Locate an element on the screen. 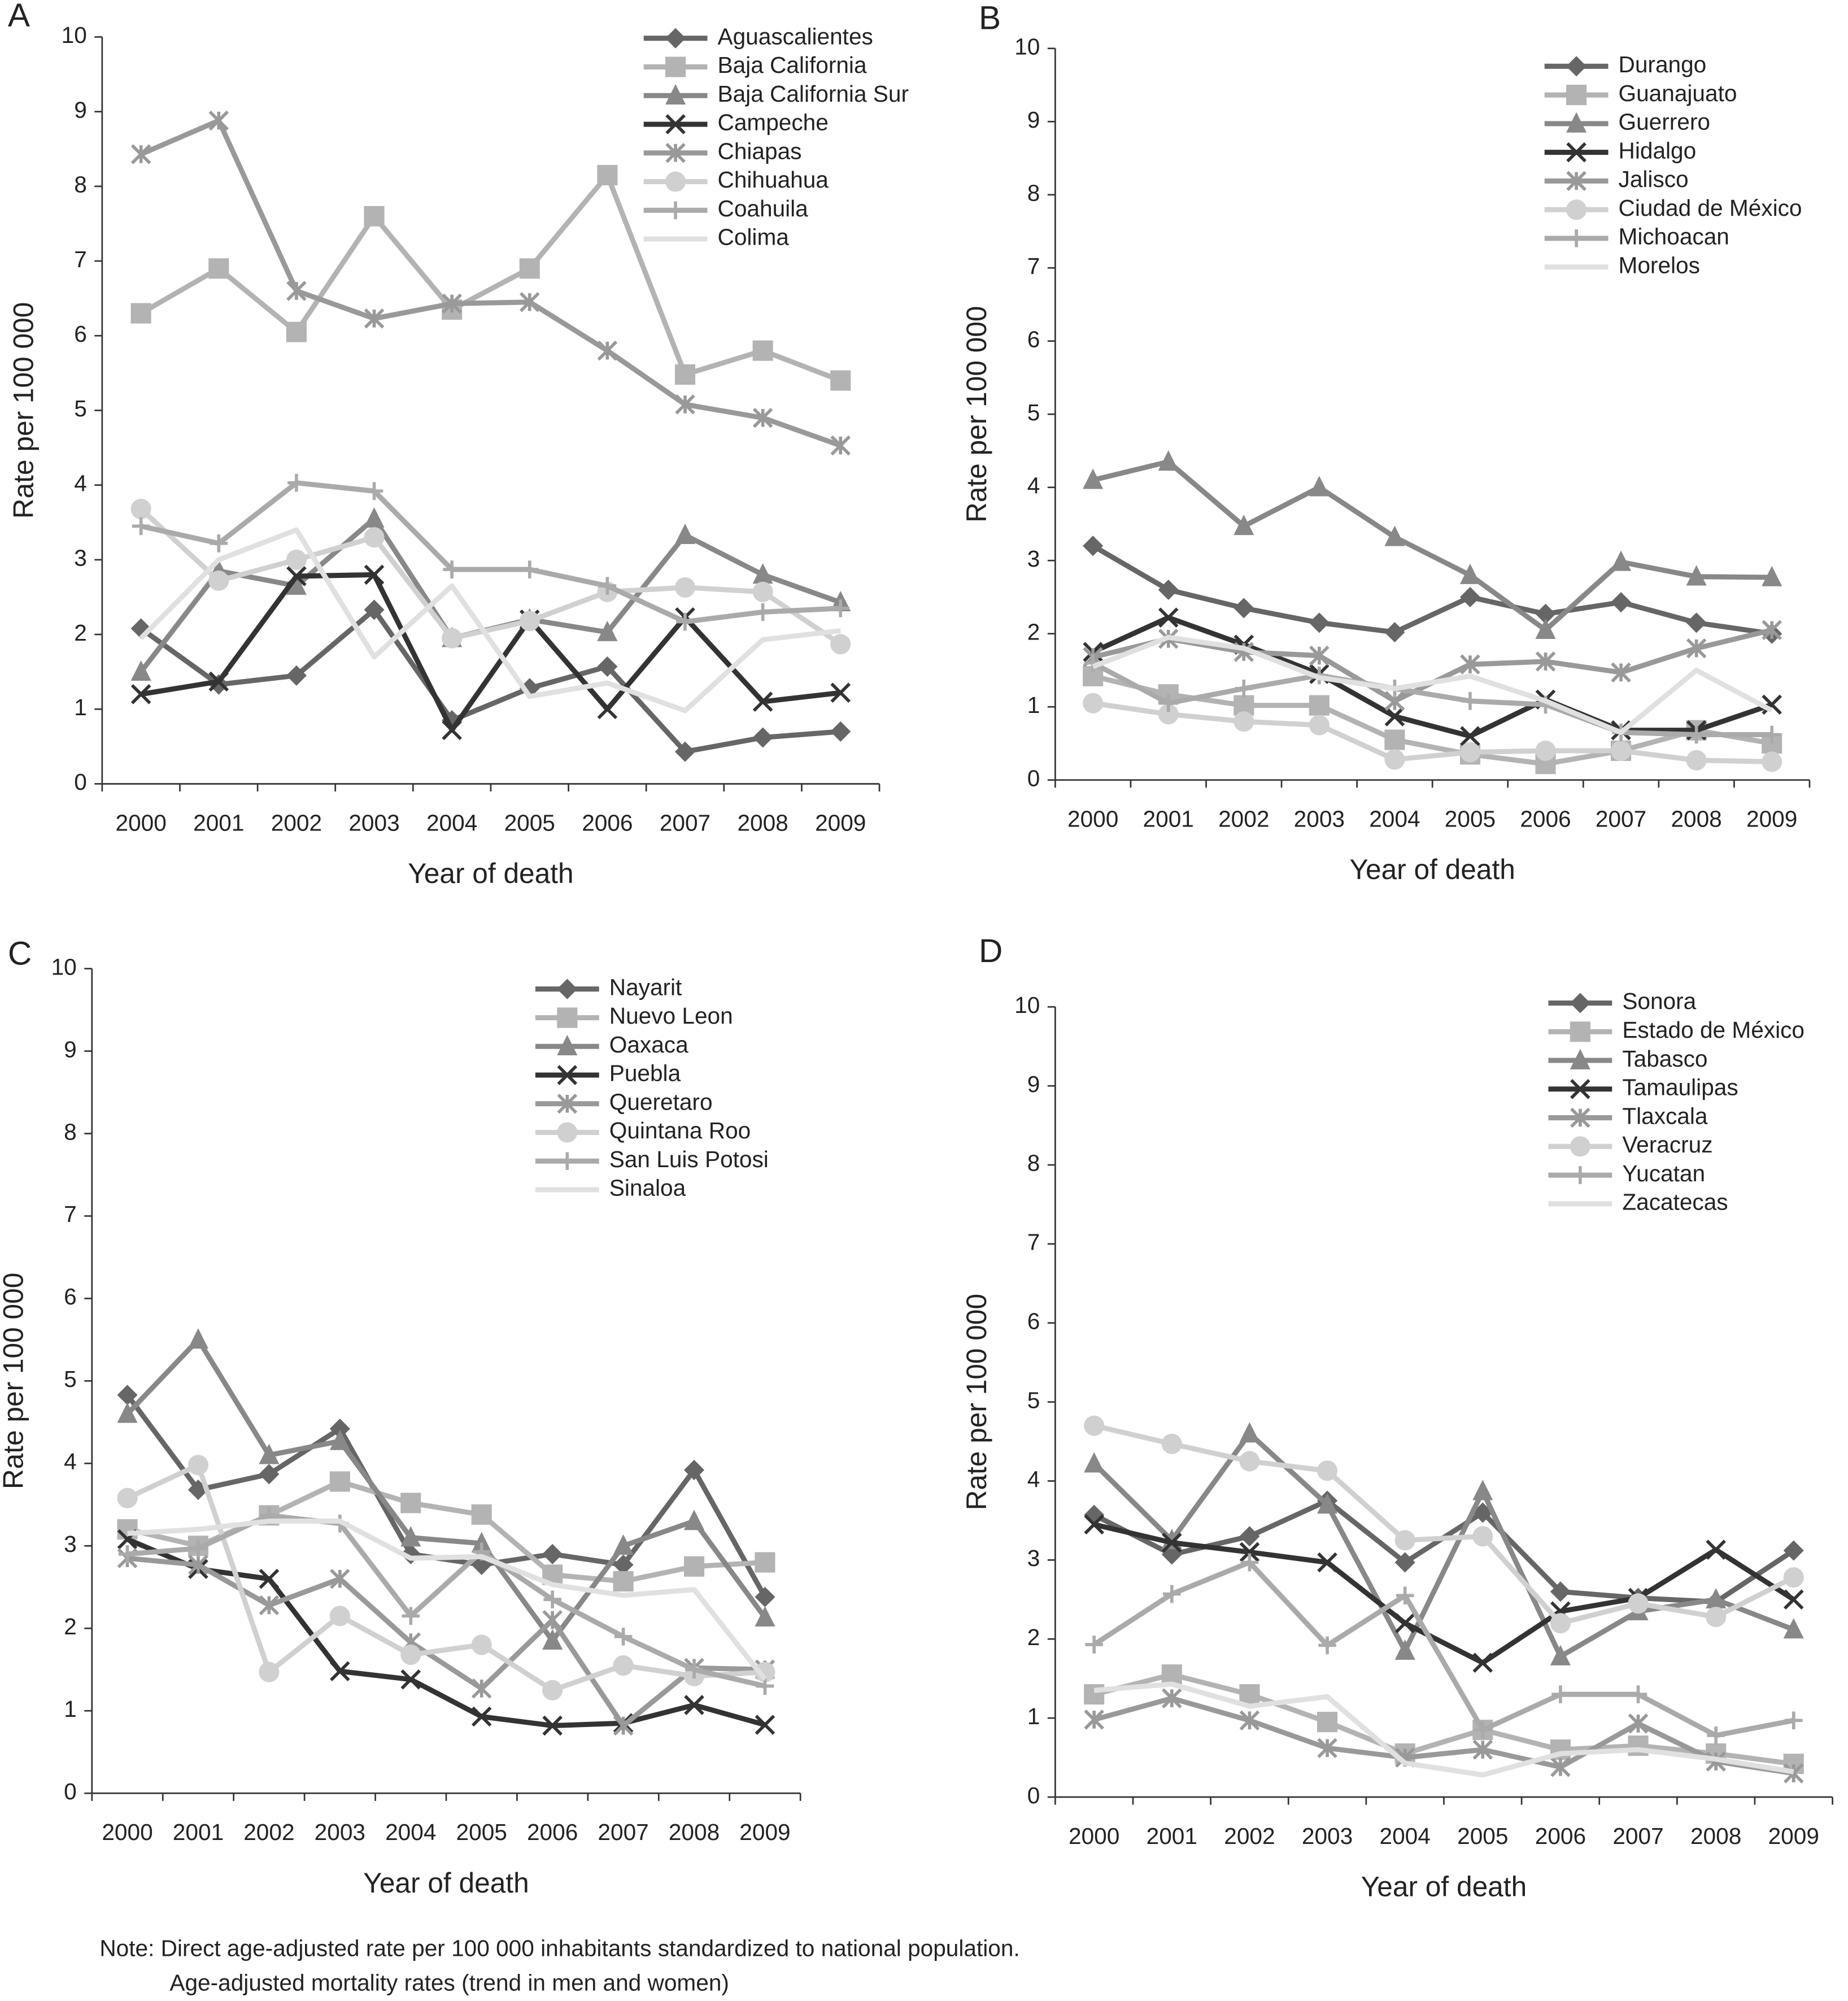  x-tick-label: 2002 is located at coordinates (1243, 819).